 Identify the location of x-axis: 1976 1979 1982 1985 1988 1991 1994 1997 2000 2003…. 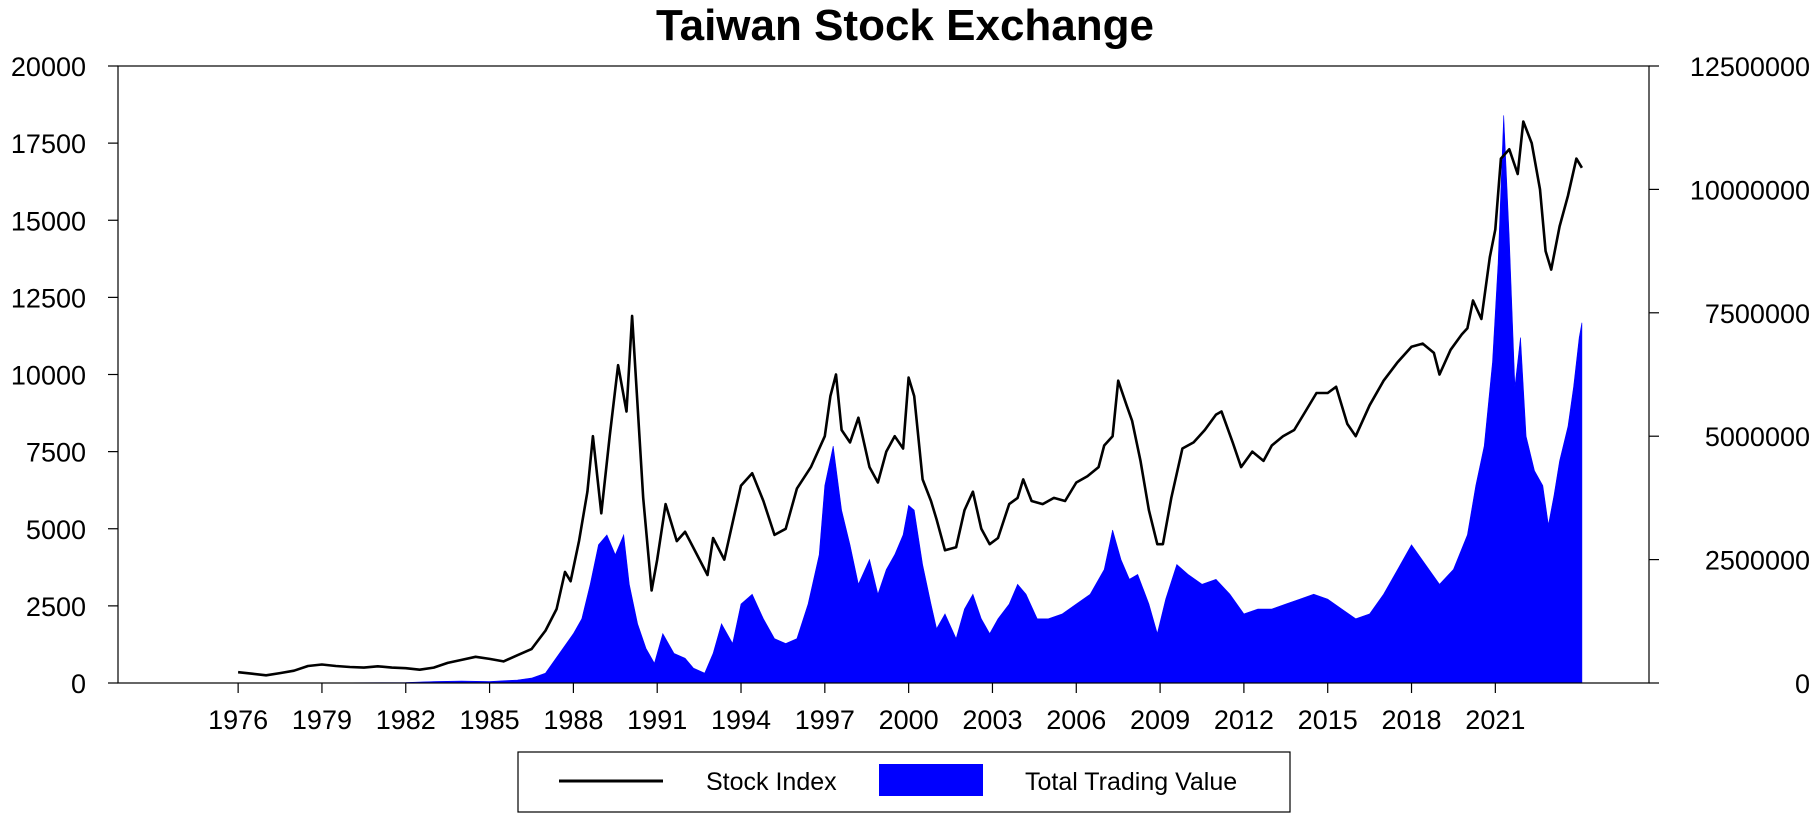
(866, 709).